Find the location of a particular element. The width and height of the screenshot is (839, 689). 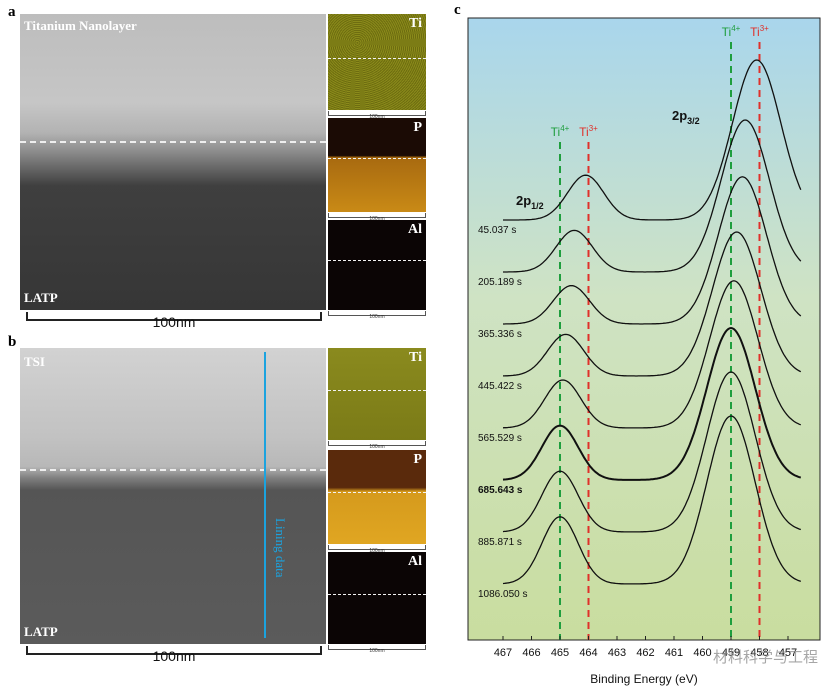

panel-a-map-p-scale: 100nm is located at coordinates (377, 218).